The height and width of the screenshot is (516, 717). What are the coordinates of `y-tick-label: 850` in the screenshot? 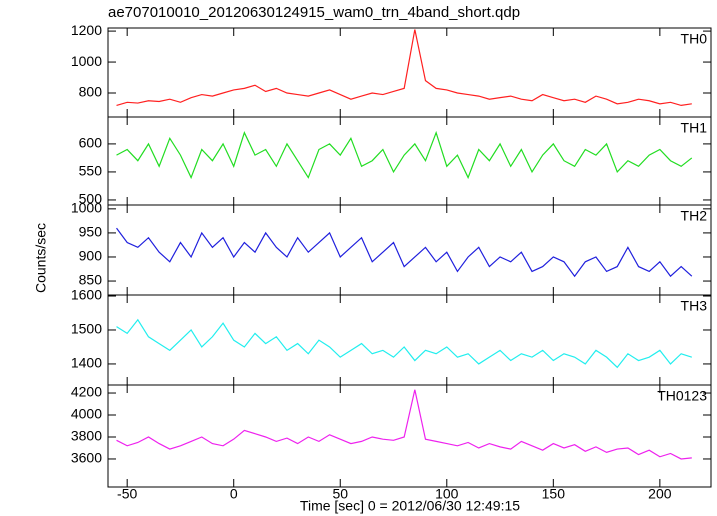 It's located at (91, 280).